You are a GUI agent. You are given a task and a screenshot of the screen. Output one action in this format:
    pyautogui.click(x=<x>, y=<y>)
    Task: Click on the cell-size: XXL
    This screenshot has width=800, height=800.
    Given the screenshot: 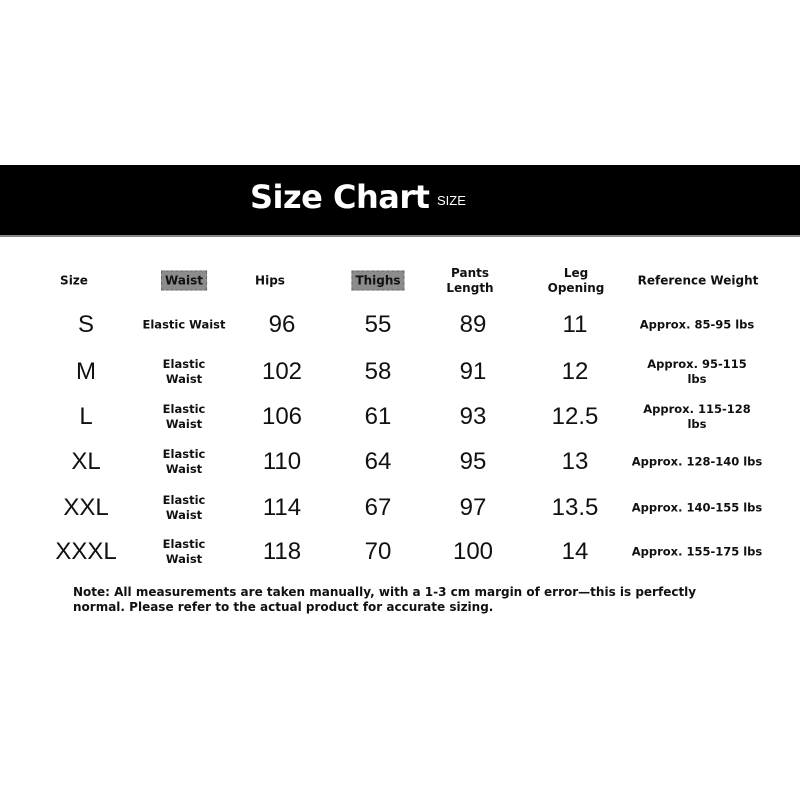 What is the action you would take?
    pyautogui.click(x=86, y=507)
    